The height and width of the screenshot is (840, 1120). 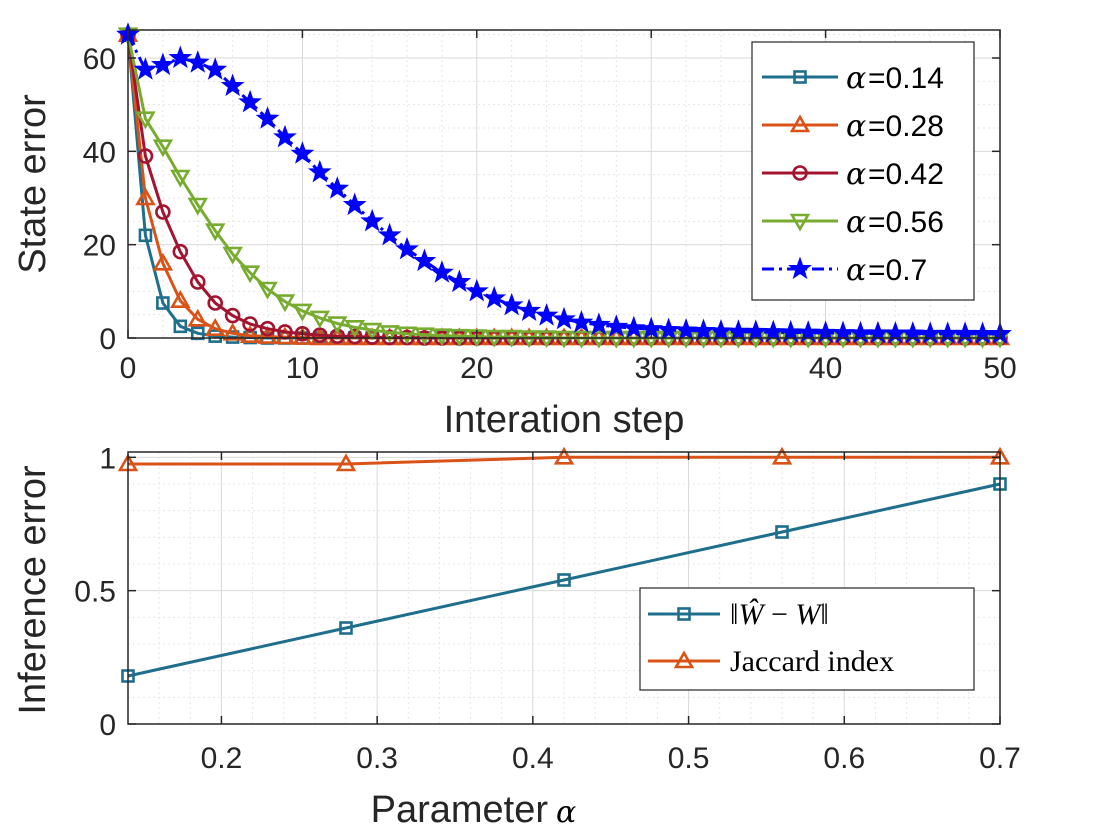 I want to click on legend-label-part: Ŵ, so click(x=752, y=614).